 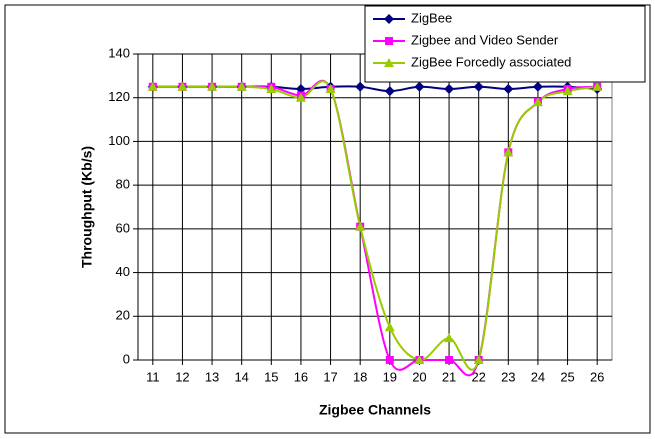 What do you see at coordinates (449, 376) in the screenshot?
I see `x-tick-label: 21` at bounding box center [449, 376].